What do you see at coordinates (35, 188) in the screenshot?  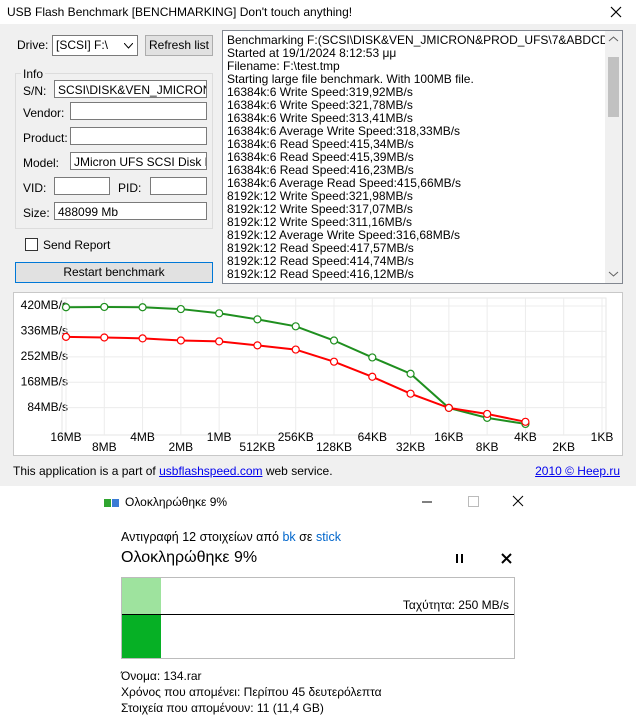 I see `vid-label: VID:` at bounding box center [35, 188].